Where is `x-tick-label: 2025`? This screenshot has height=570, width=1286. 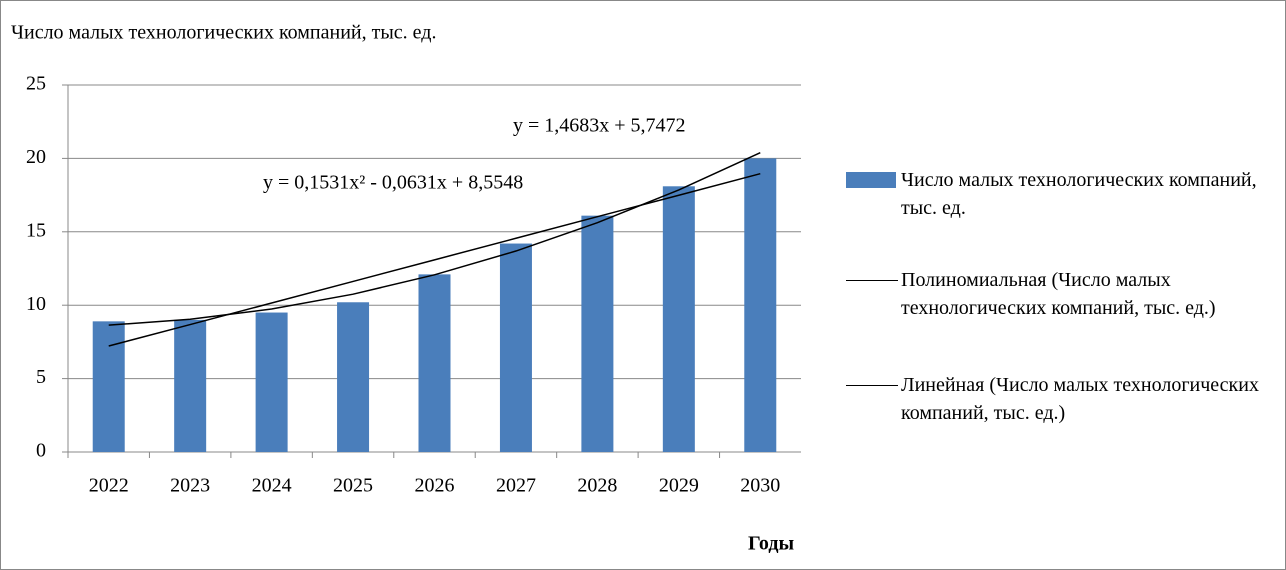 x-tick-label: 2025 is located at coordinates (353, 486).